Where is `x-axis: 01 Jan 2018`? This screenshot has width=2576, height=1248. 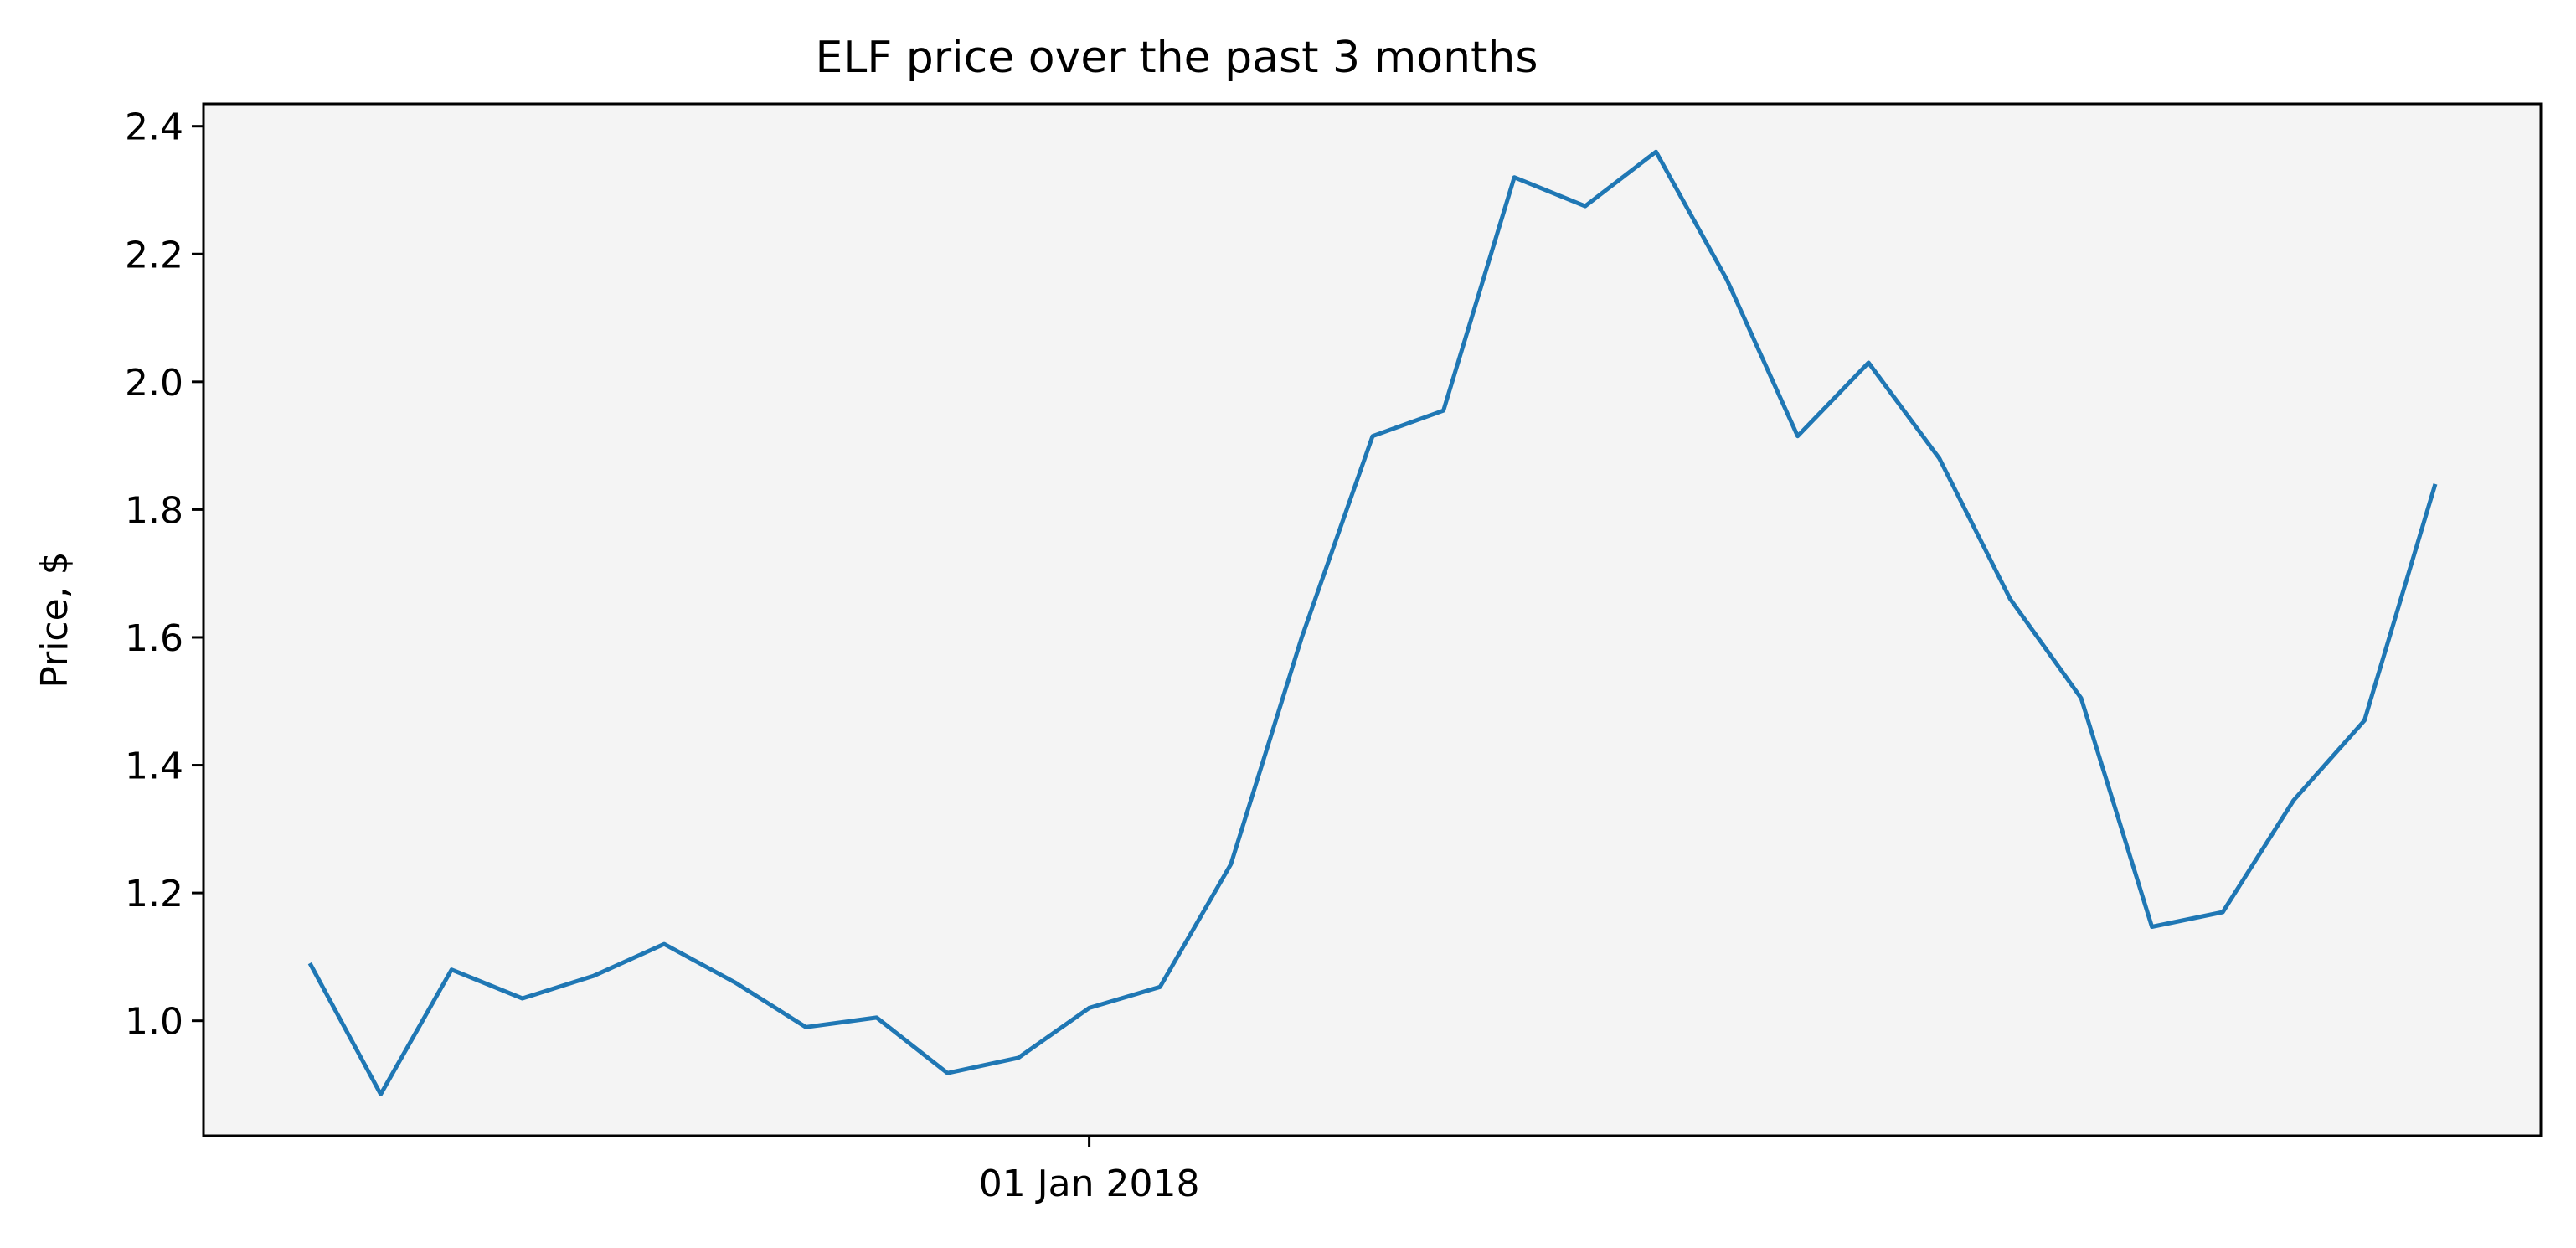 x-axis: 01 Jan 2018 is located at coordinates (1089, 1170).